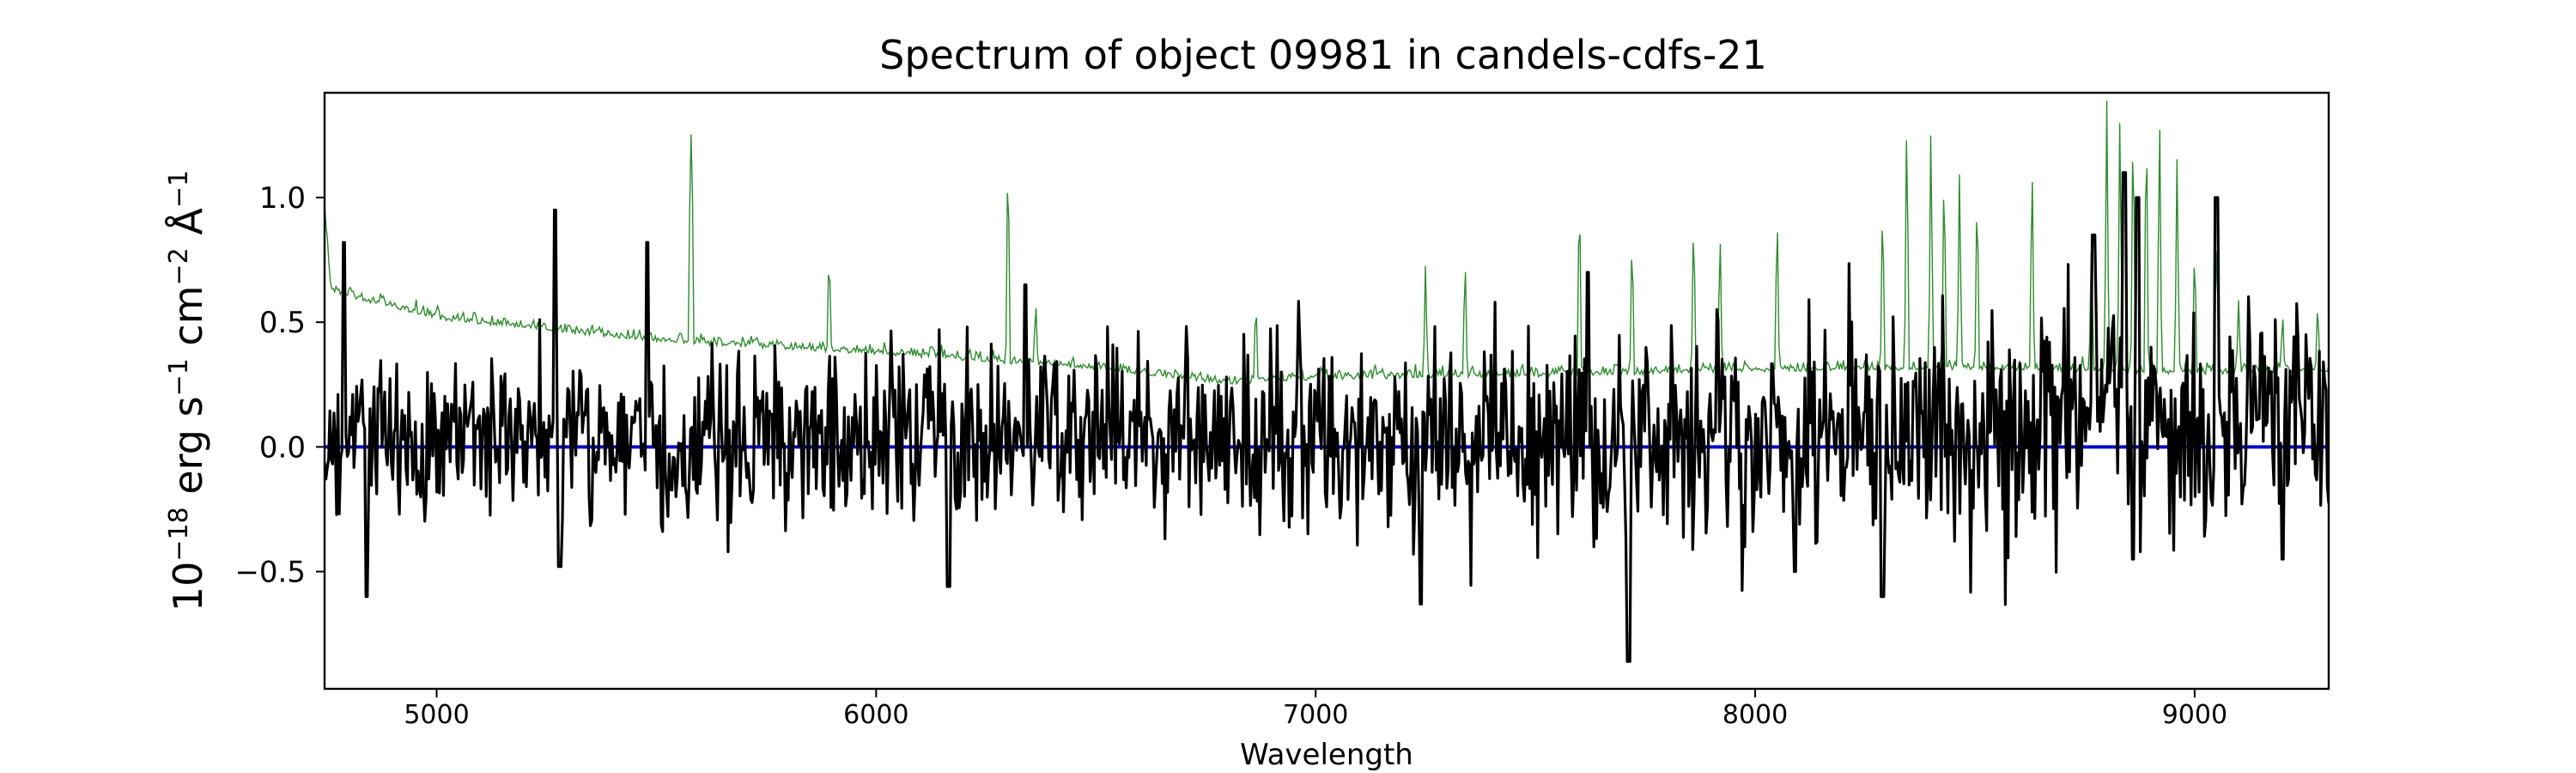 This screenshot has width=2576, height=773. I want to click on x-tick-label: 6000, so click(876, 715).